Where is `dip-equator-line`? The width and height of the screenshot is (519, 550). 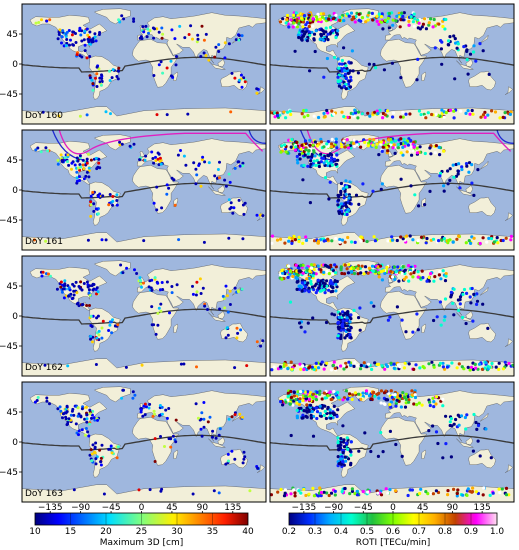 dip-equator-line is located at coordinates (144, 442).